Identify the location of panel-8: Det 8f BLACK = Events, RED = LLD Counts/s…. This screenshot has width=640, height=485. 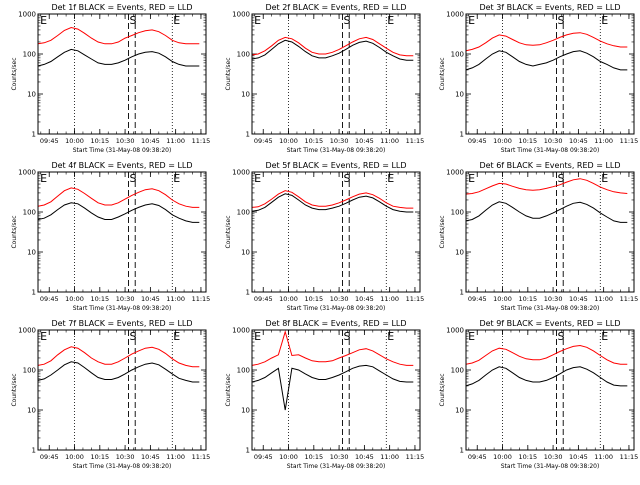
(324, 394).